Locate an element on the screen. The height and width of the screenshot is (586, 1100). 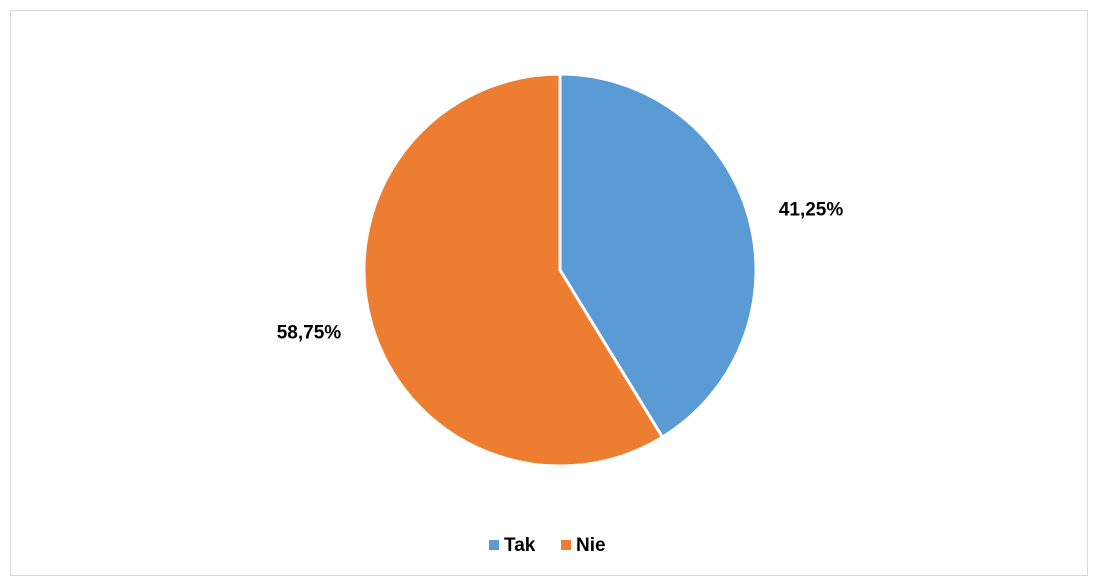
data-label-nie: 58,75% is located at coordinates (309, 333).